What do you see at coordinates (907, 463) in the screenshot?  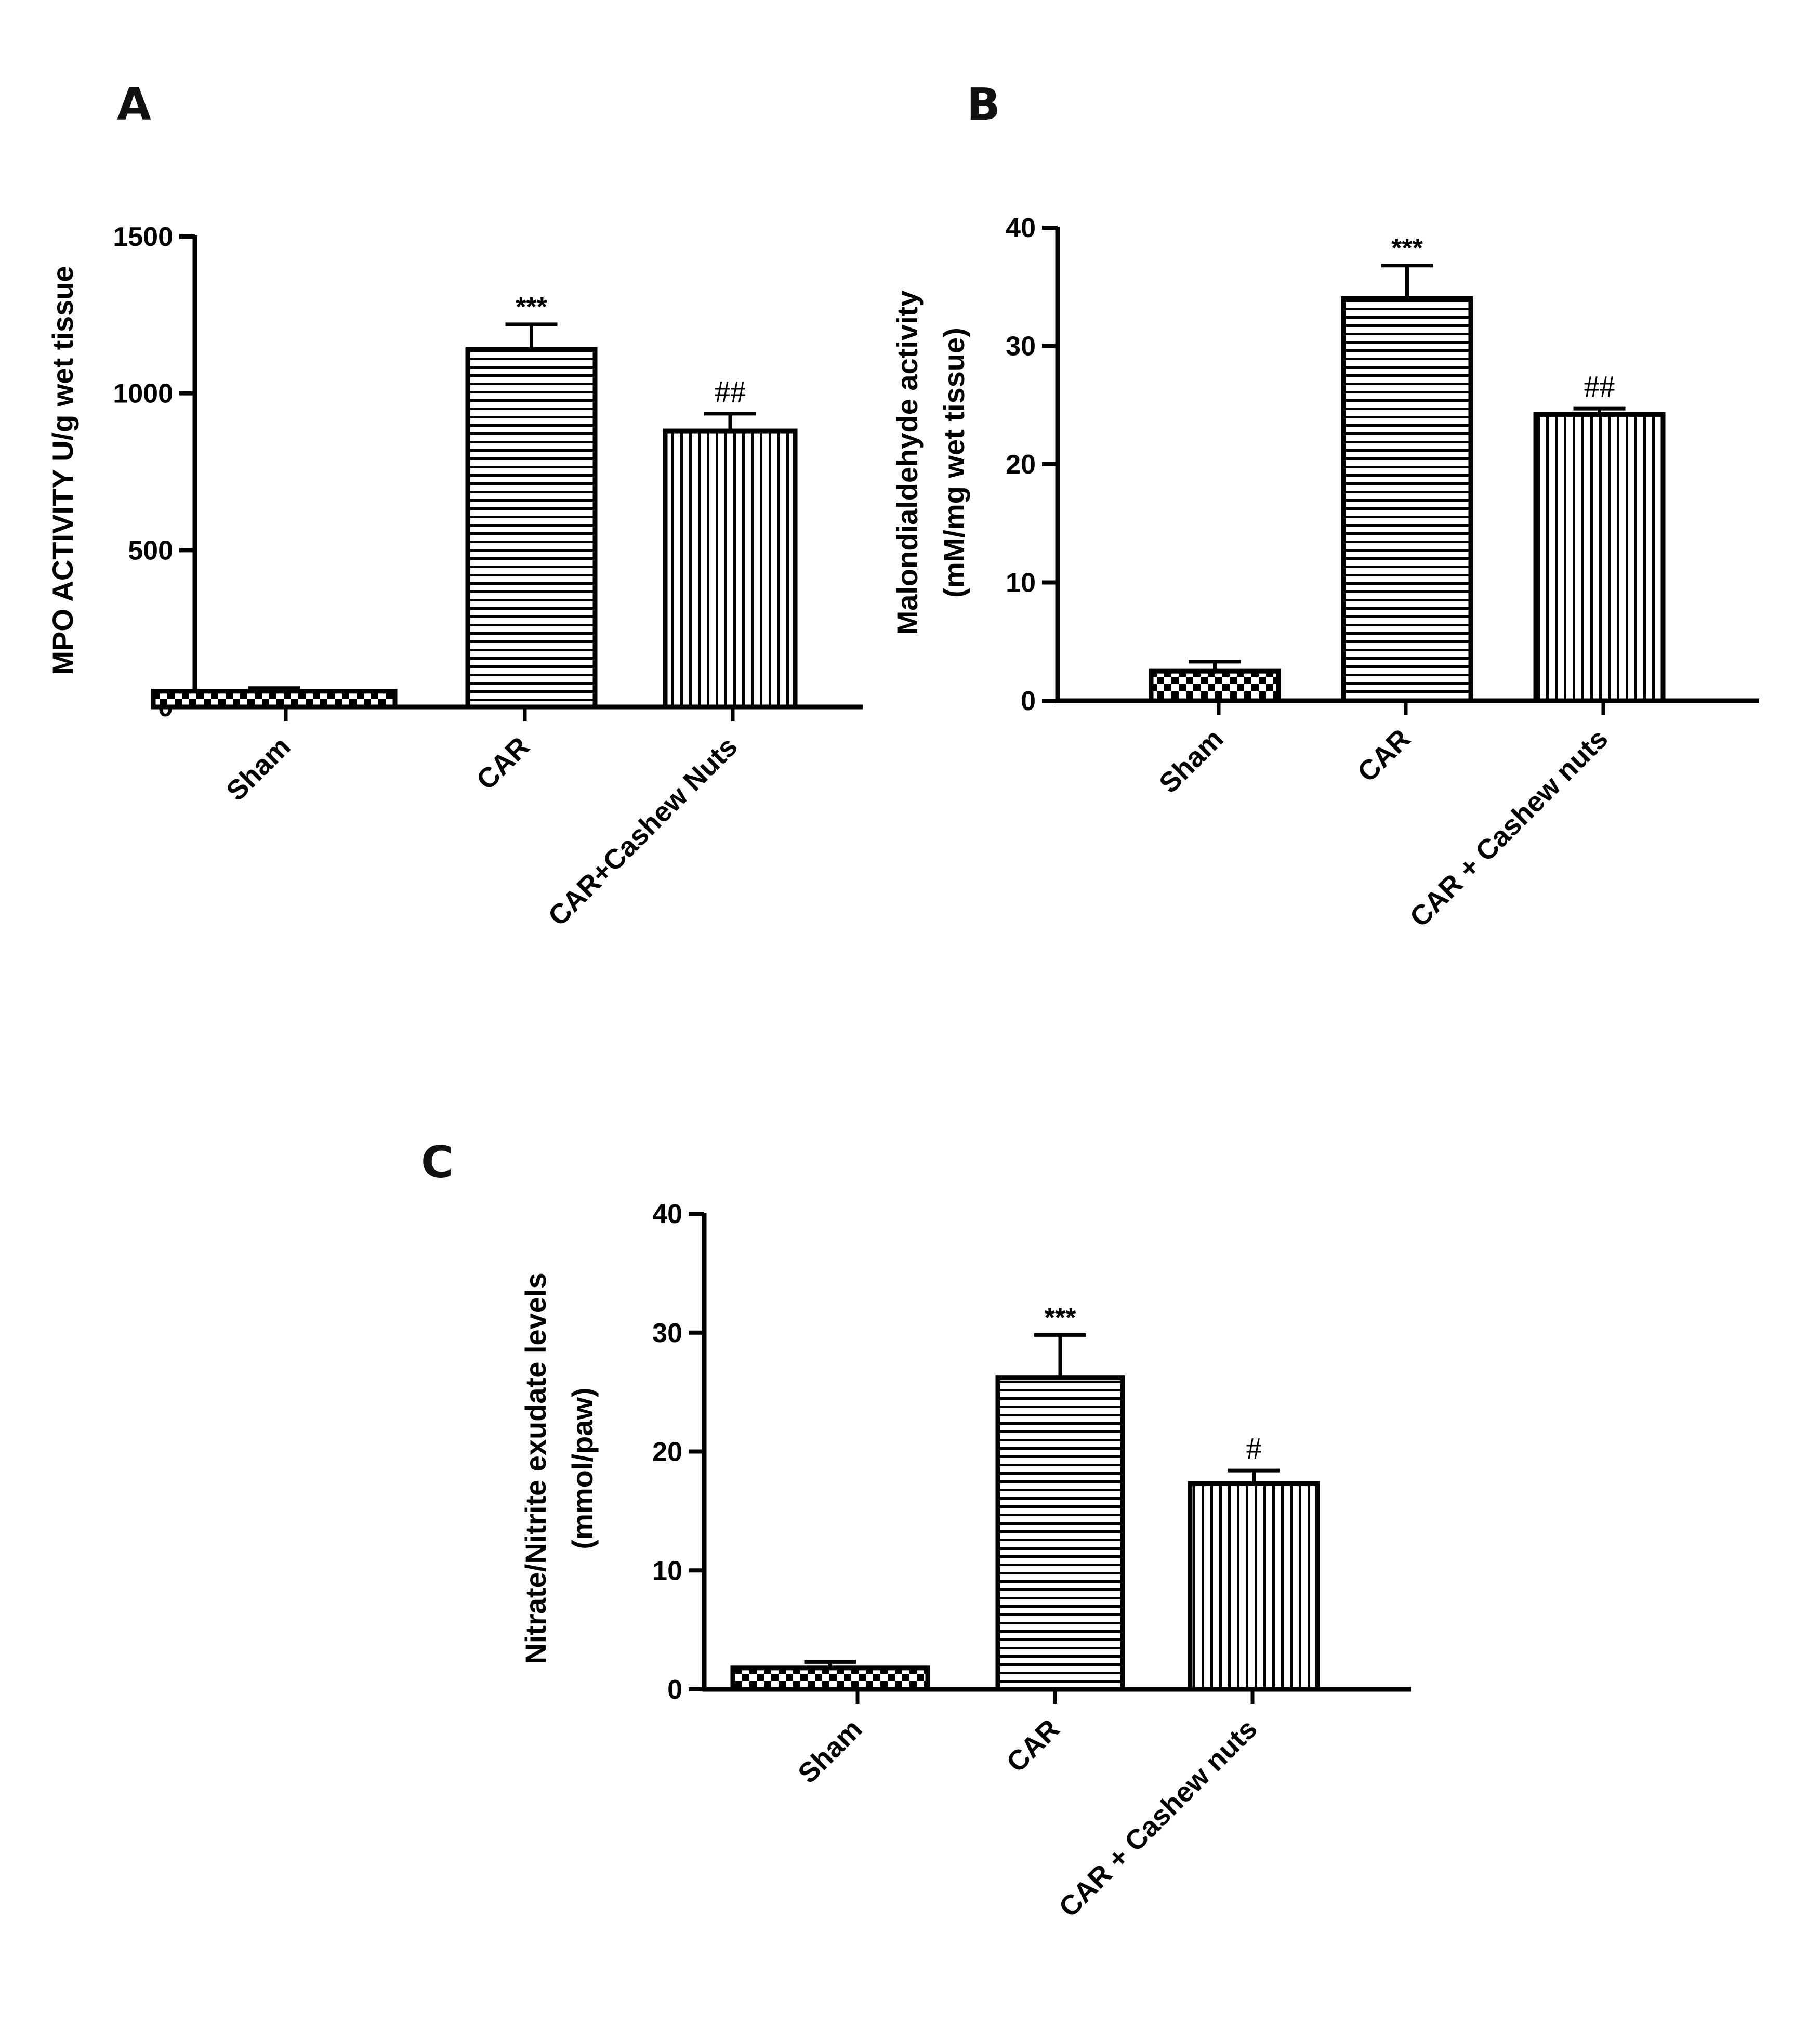 I see `y-axis-title: Malondialdehyde activity` at bounding box center [907, 463].